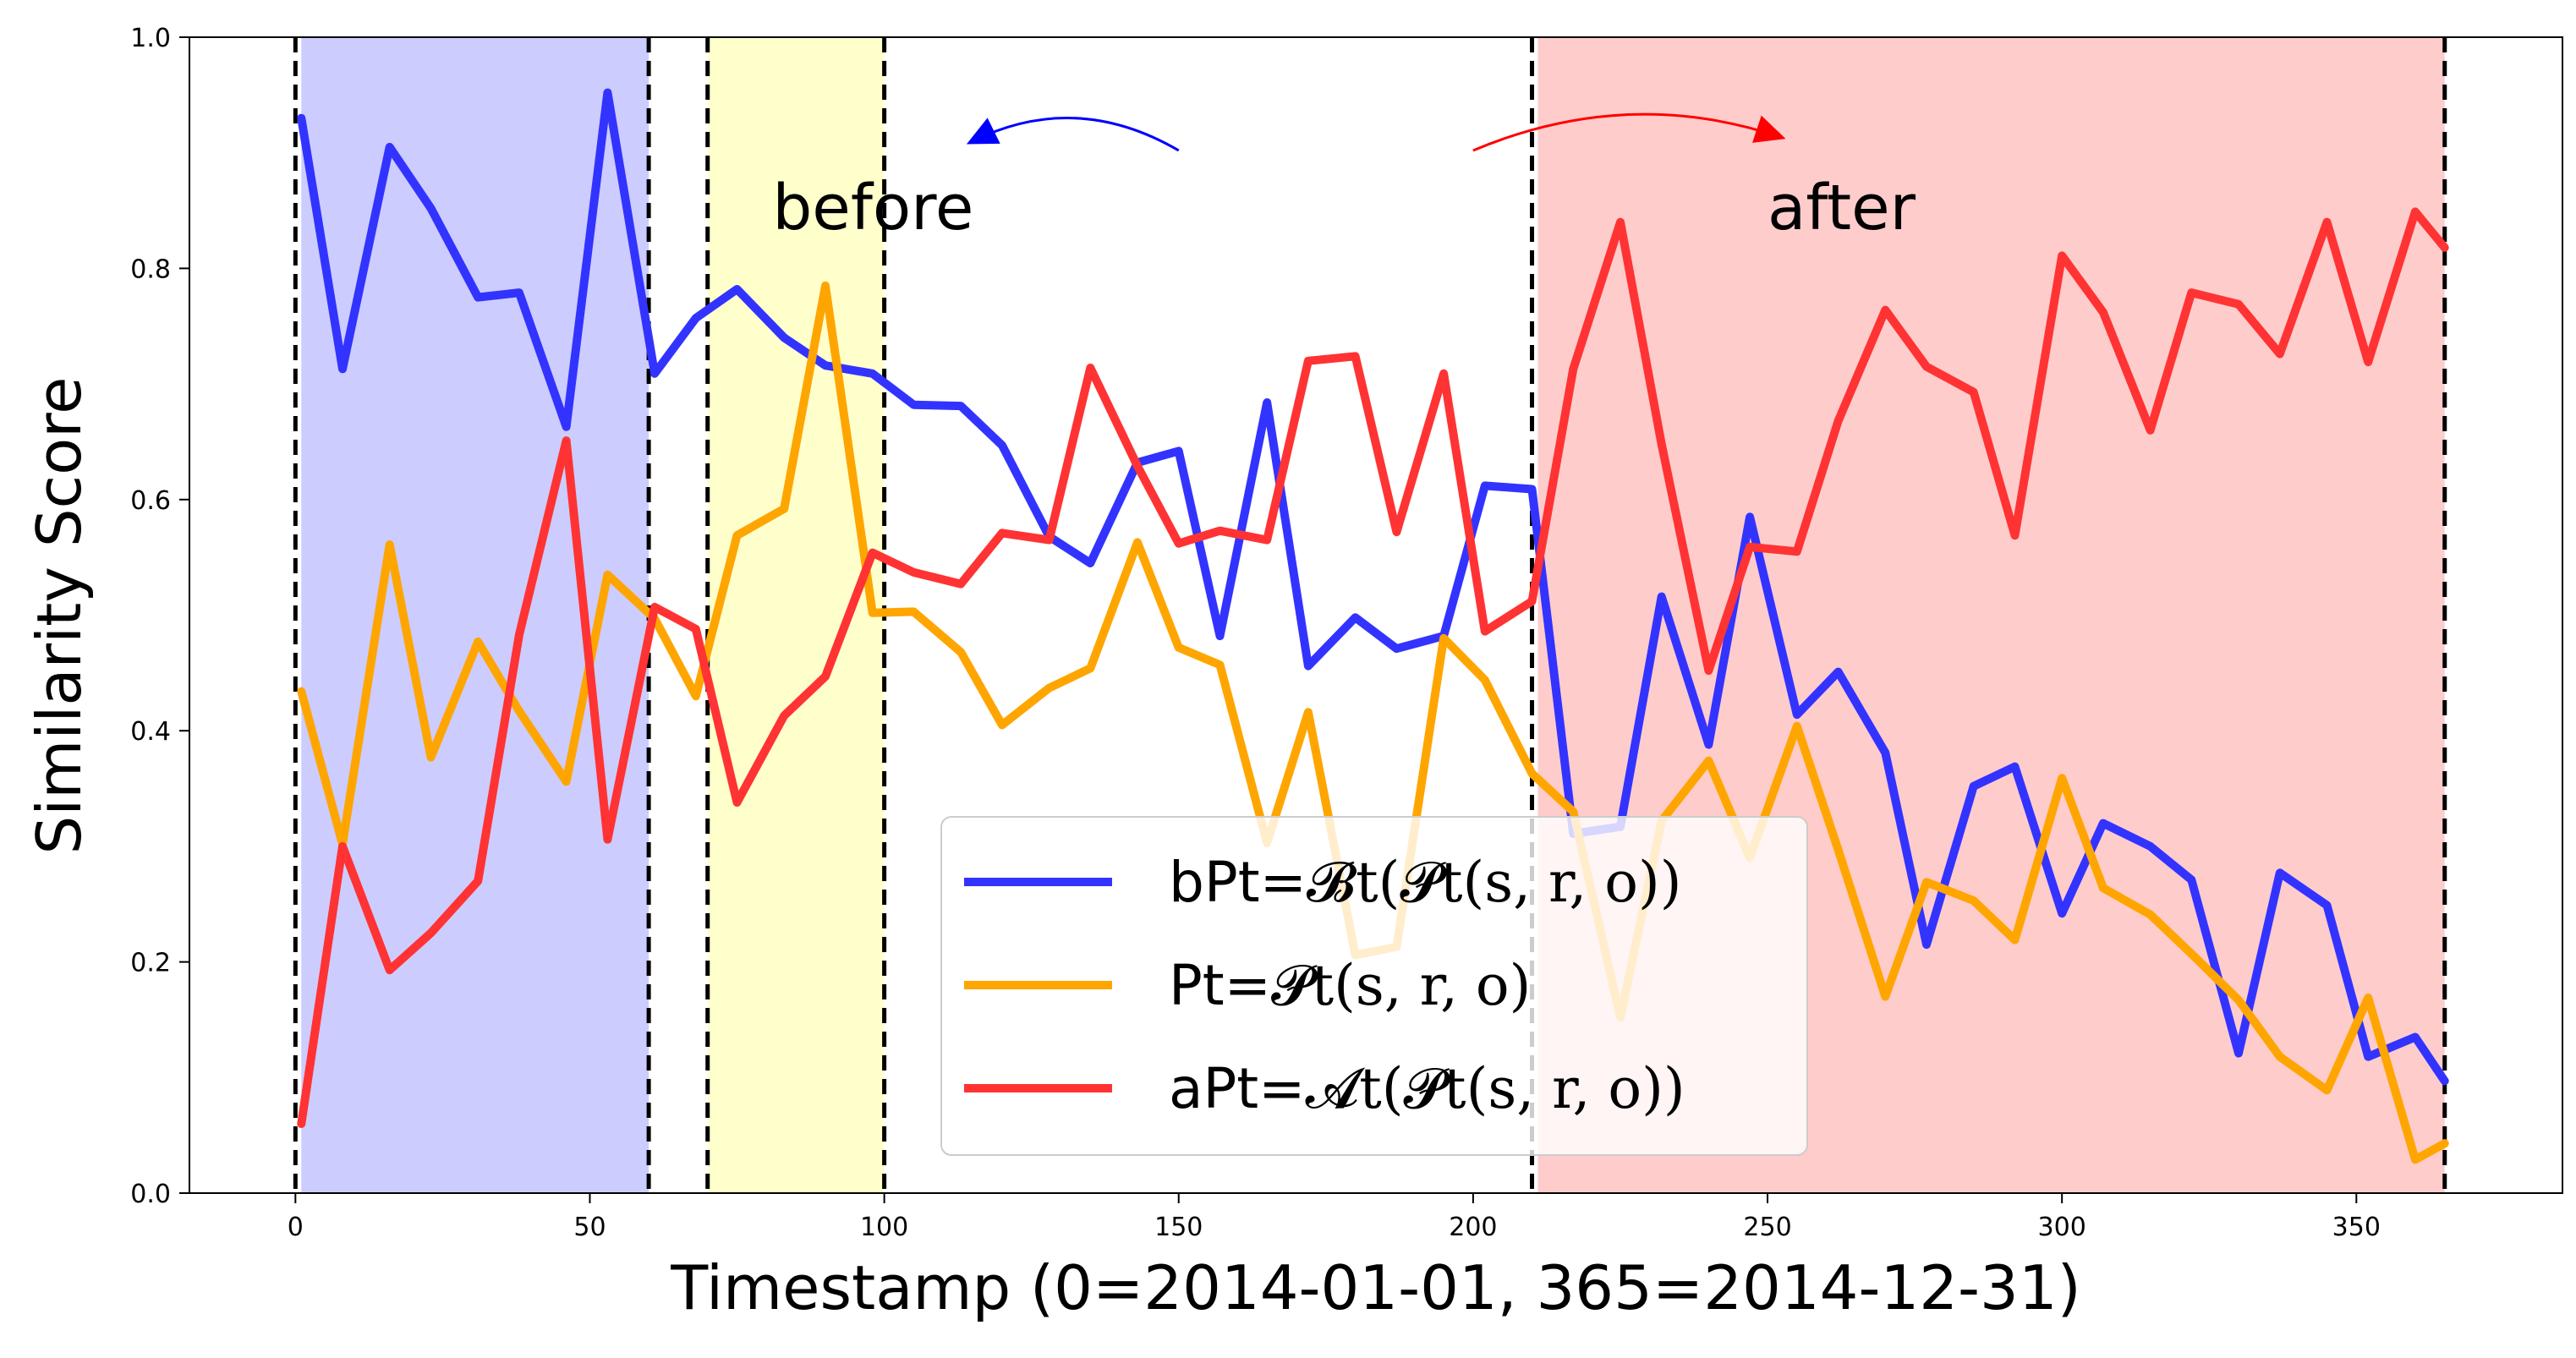  Describe the element at coordinates (150, 270) in the screenshot. I see `y-tick-label: 0.8` at that location.